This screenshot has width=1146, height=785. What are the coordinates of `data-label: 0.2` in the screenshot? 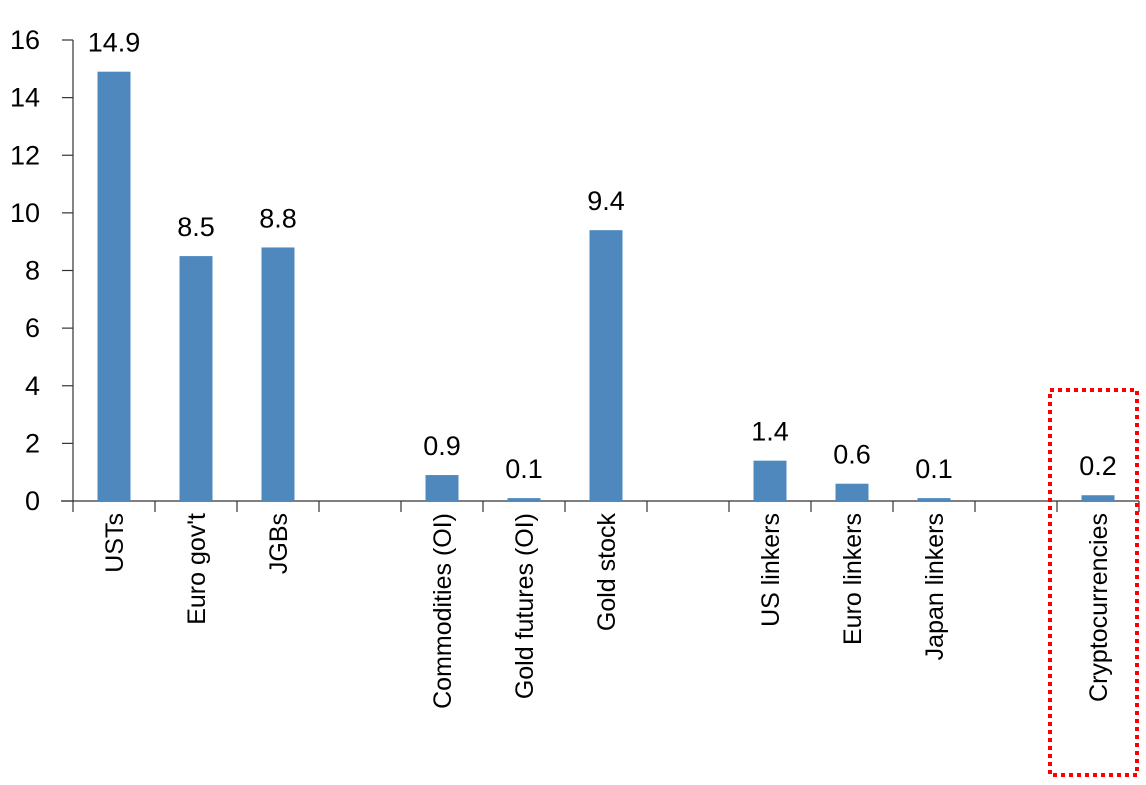 It's located at (1098, 466).